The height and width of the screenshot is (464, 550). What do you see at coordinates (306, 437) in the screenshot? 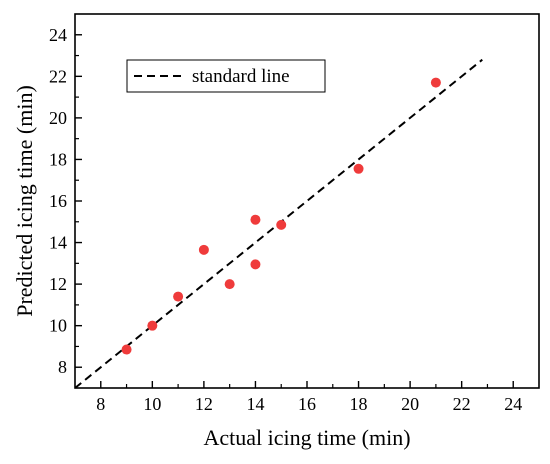
I see `x-axis-title: Actual icing time (min)` at bounding box center [306, 437].